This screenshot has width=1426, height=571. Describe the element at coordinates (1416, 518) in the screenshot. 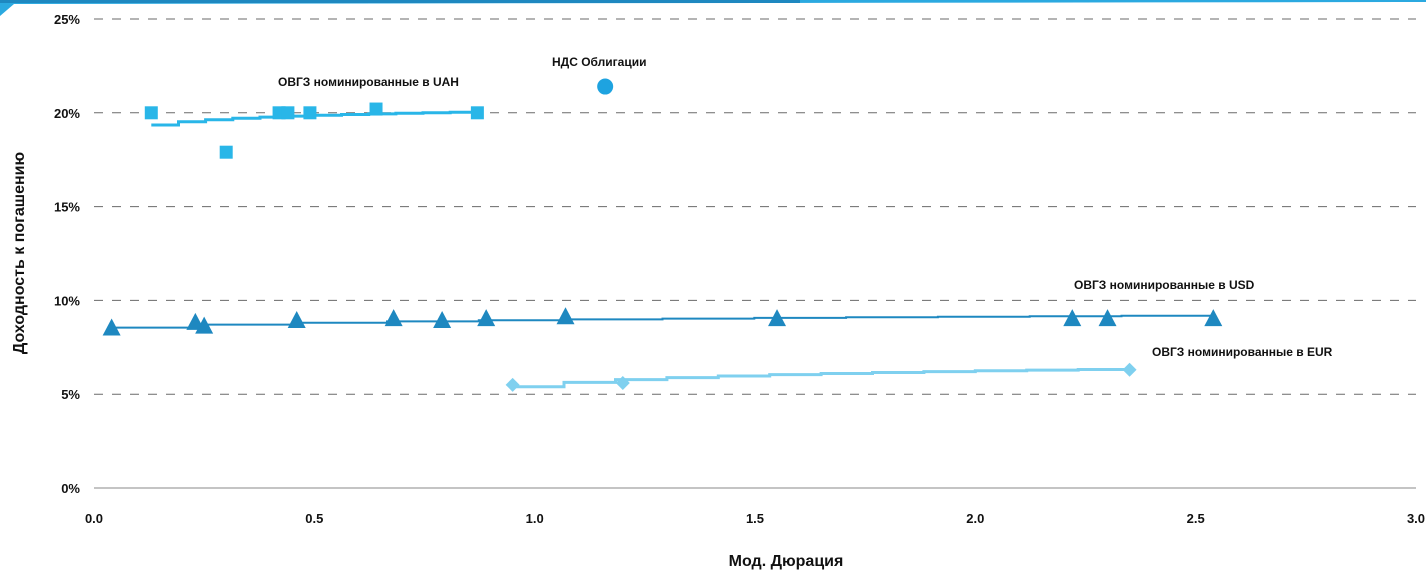

I see `x-tick-label: 3.0` at that location.